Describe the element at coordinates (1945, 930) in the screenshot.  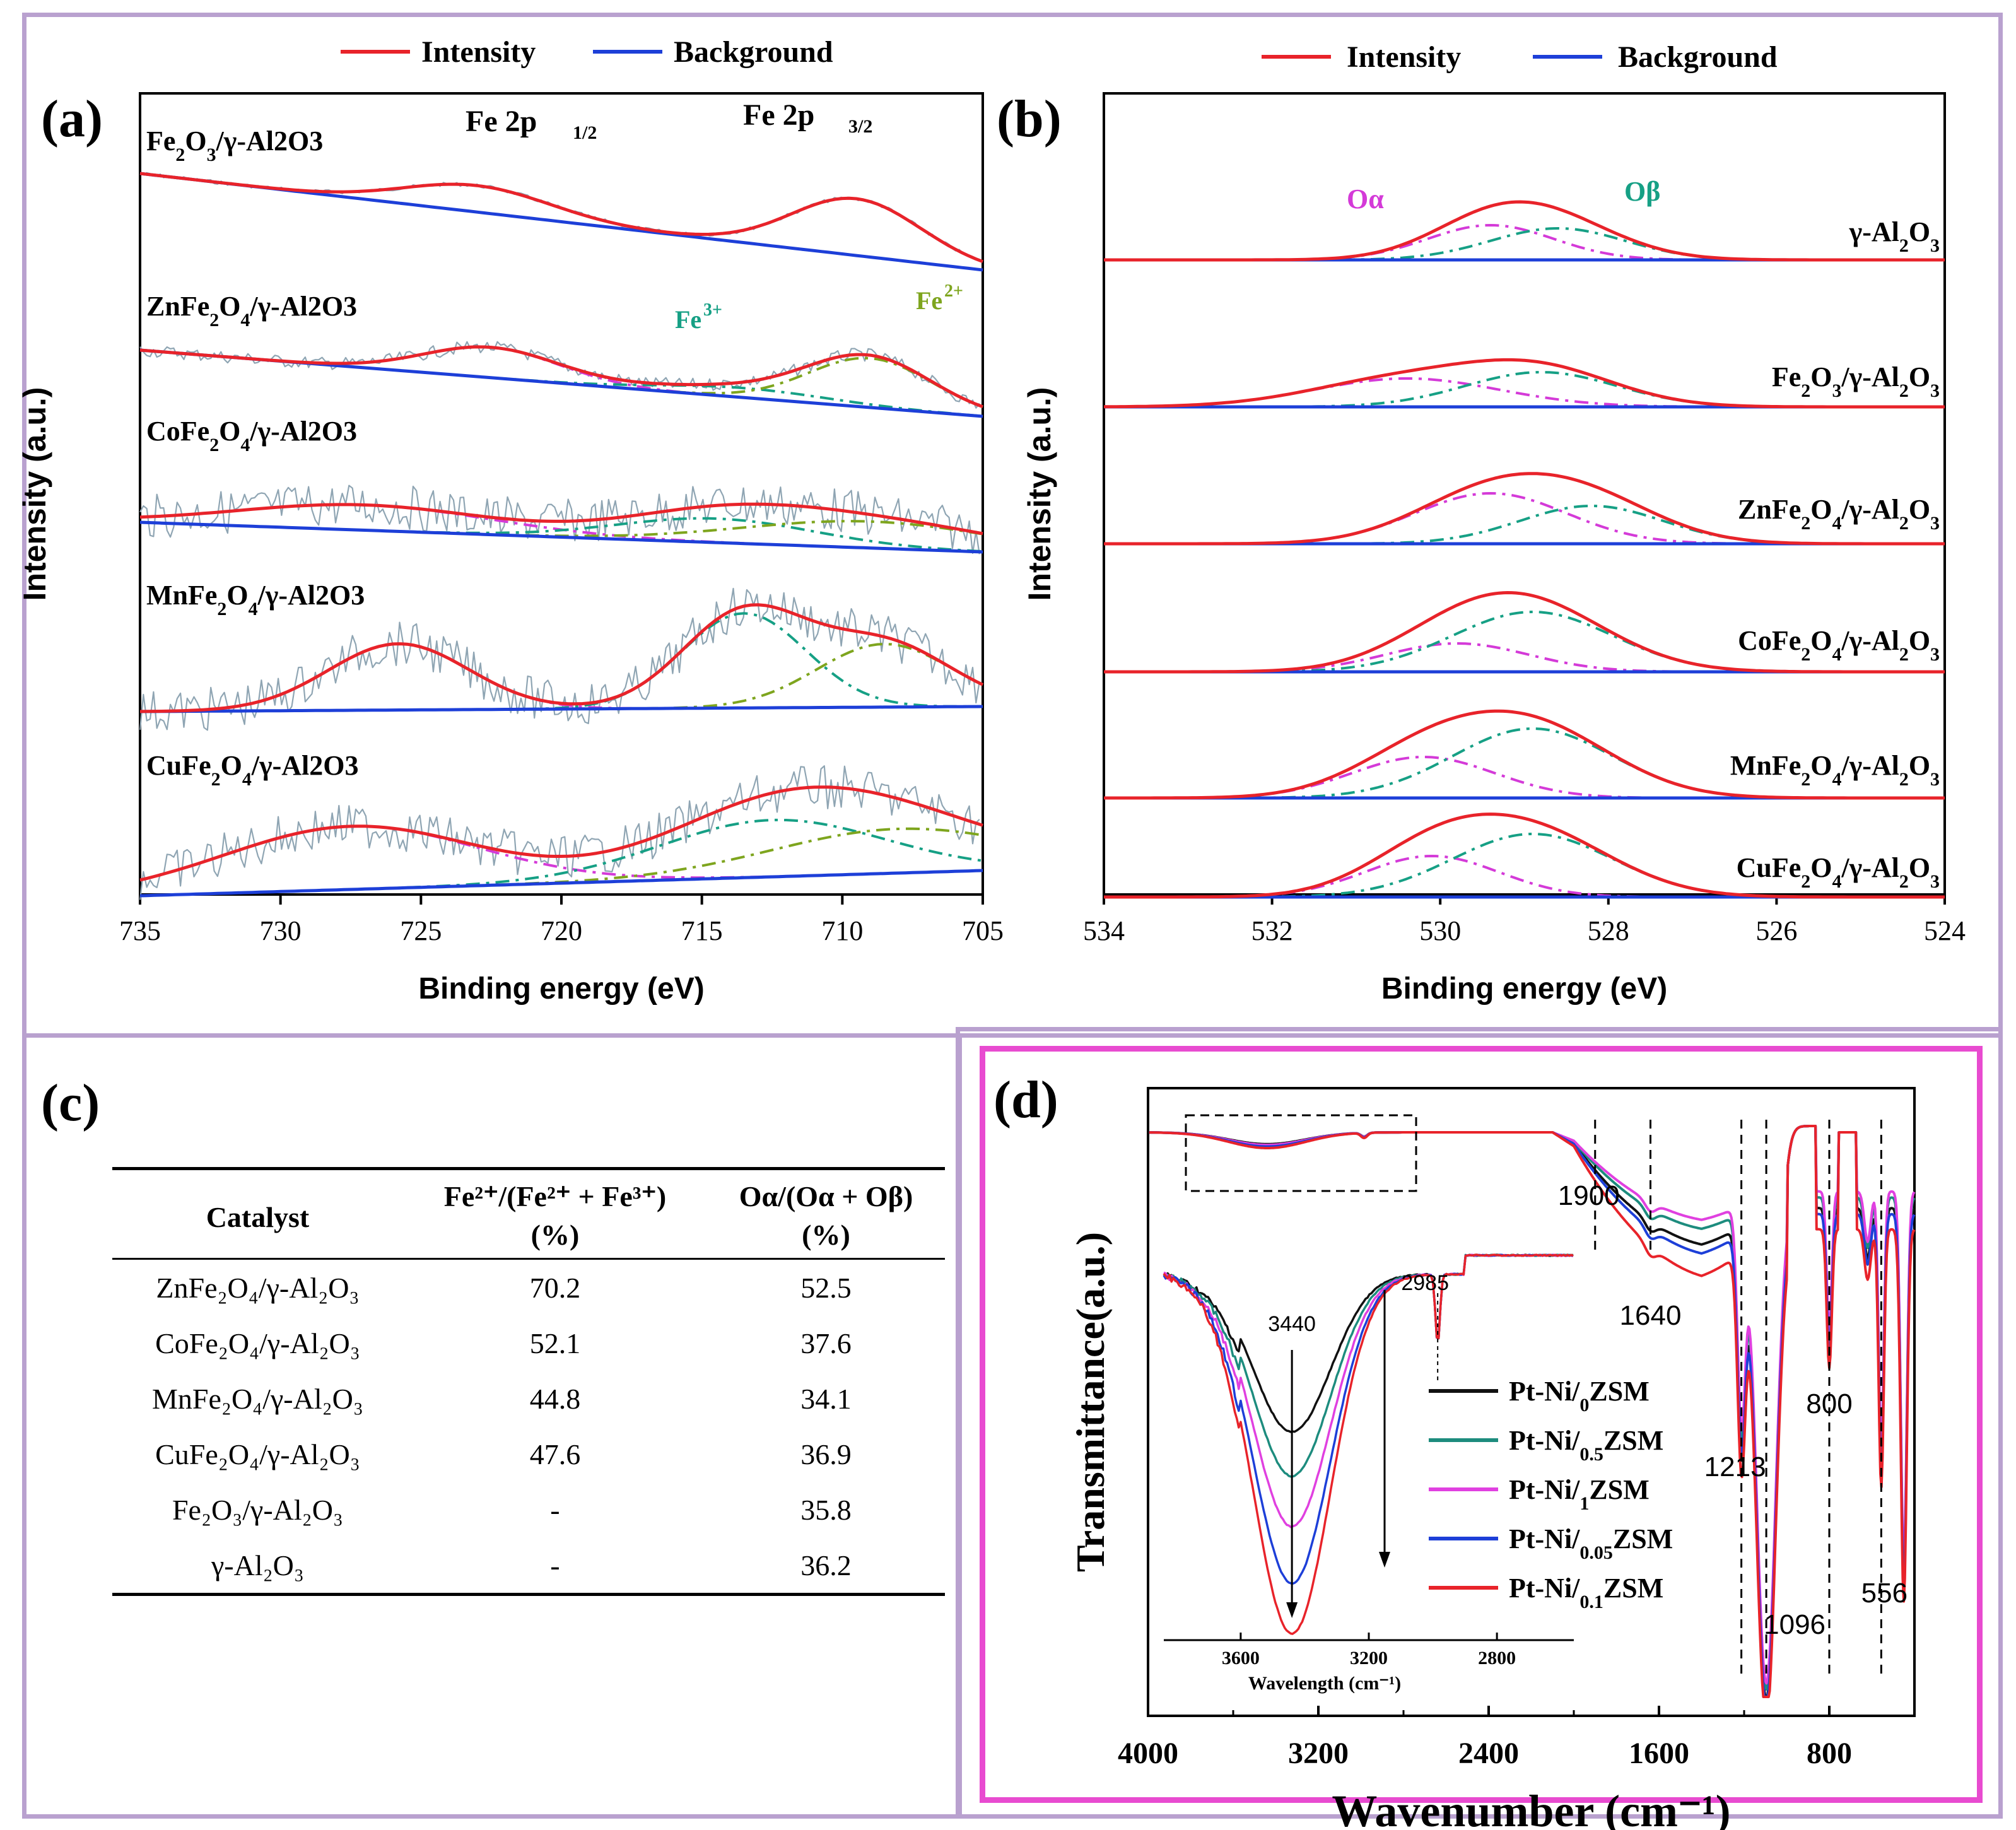
I see `panel-b-tick-label: 524` at that location.